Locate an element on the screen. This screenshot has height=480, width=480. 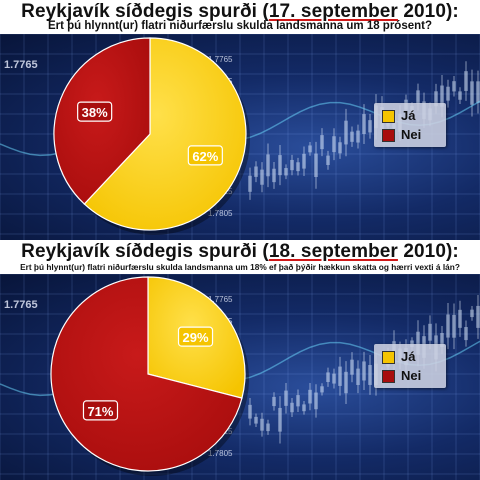
data-label: 29% is located at coordinates (196, 337).